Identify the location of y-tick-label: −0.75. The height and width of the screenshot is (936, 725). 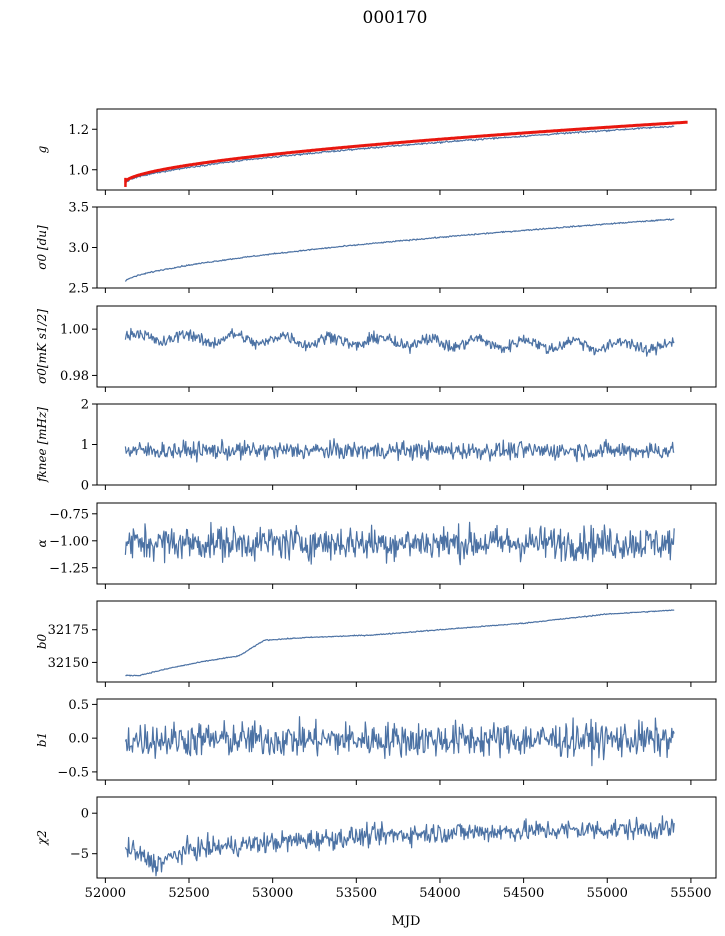
(69, 514).